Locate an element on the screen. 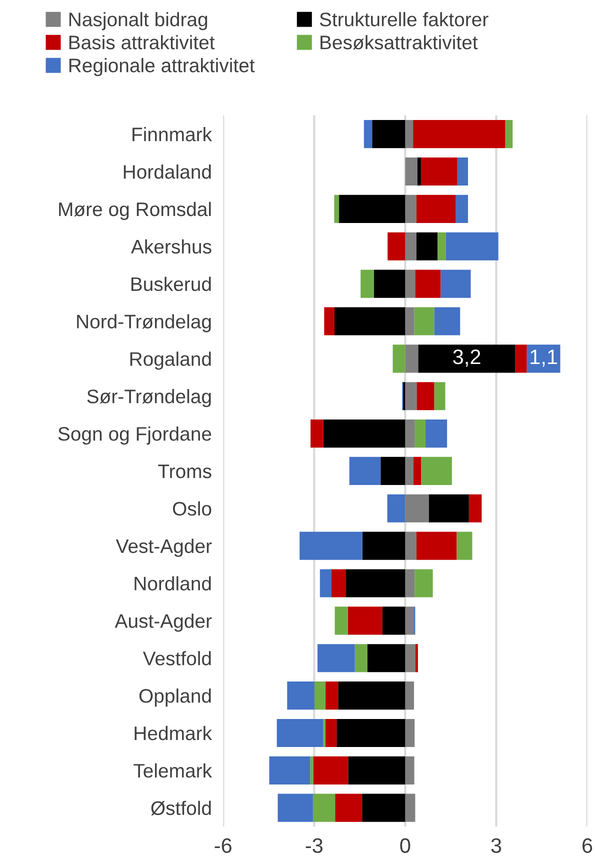 Image resolution: width=595 pixels, height=861 pixels. y-tick-label: Aust-Agder is located at coordinates (163, 623).